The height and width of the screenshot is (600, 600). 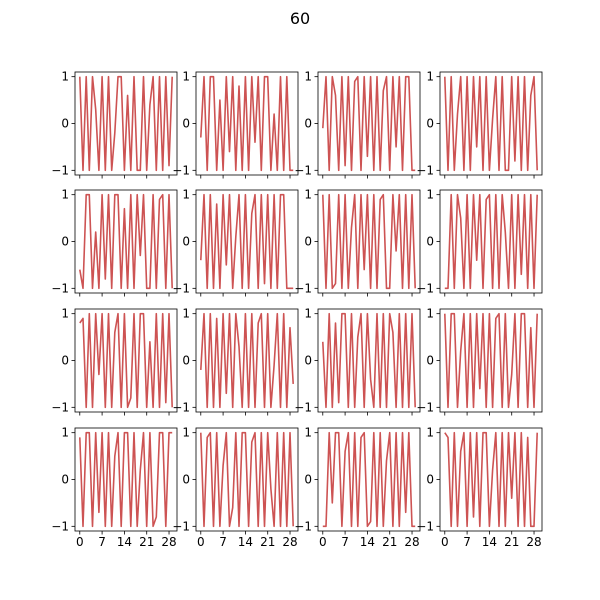 What do you see at coordinates (308, 361) in the screenshot?
I see `y-tick-label-3-3-1: 0` at bounding box center [308, 361].